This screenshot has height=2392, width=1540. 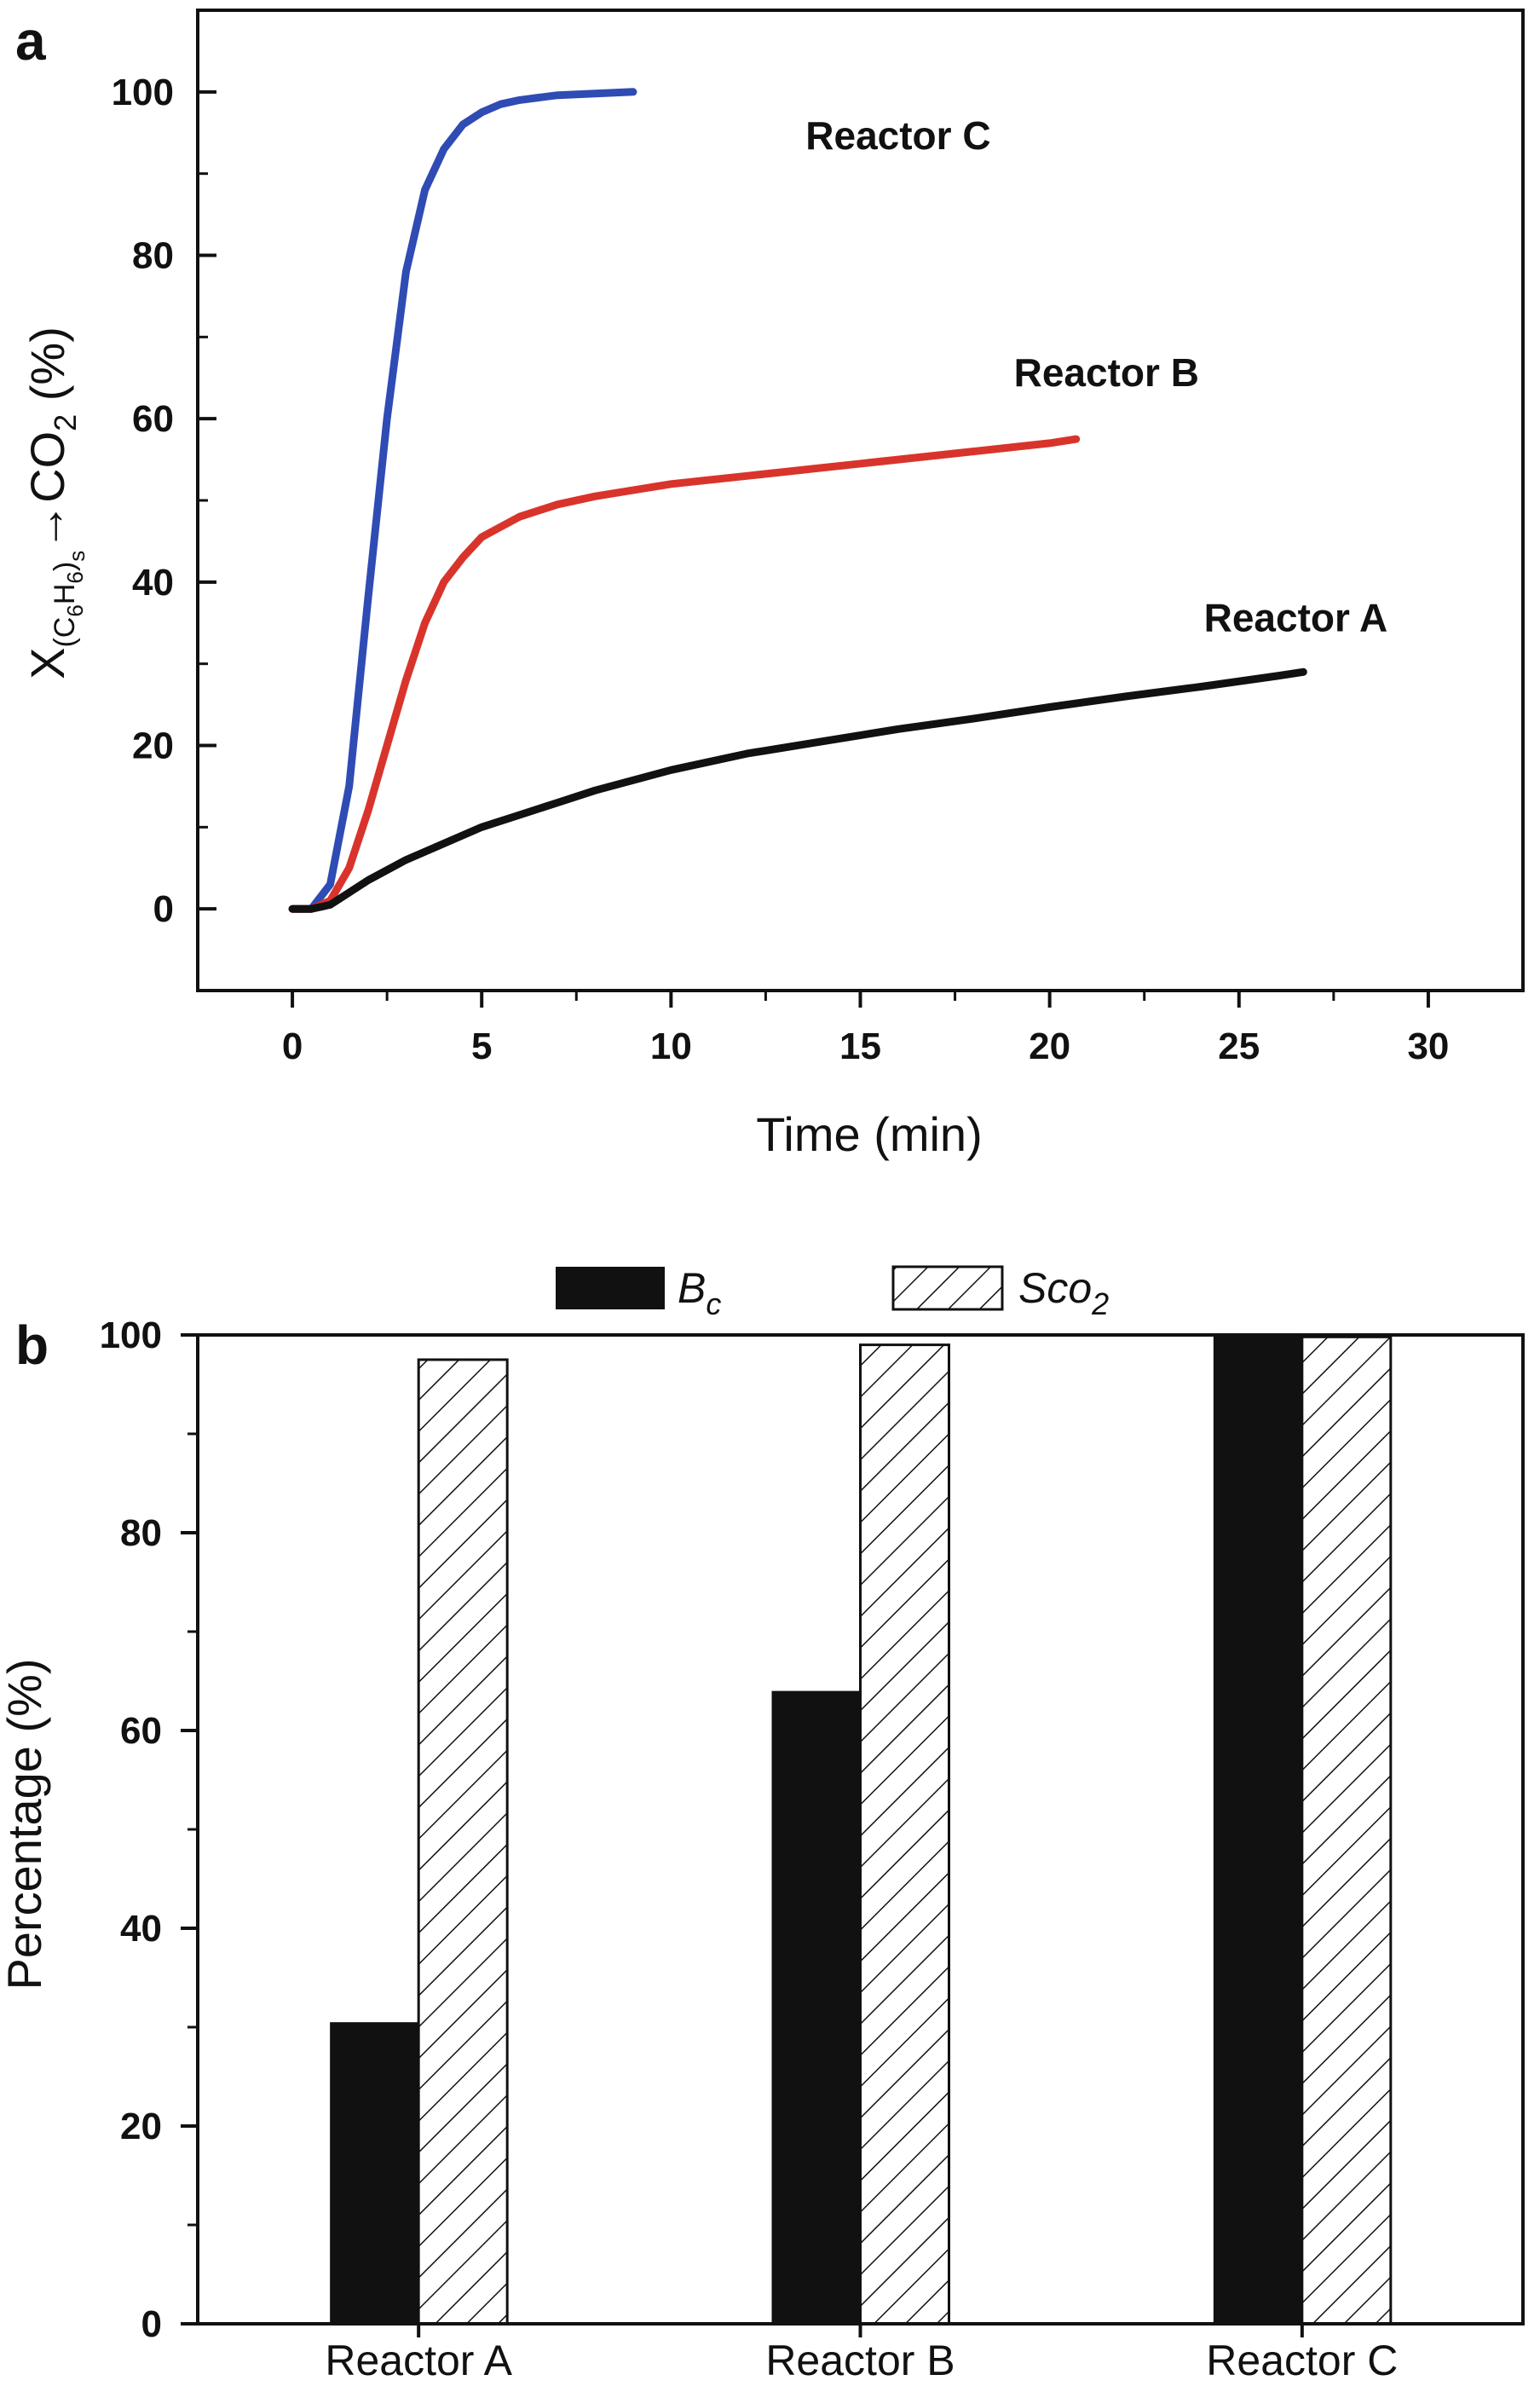 I want to click on category-label: Reactor B, so click(x=860, y=2360).